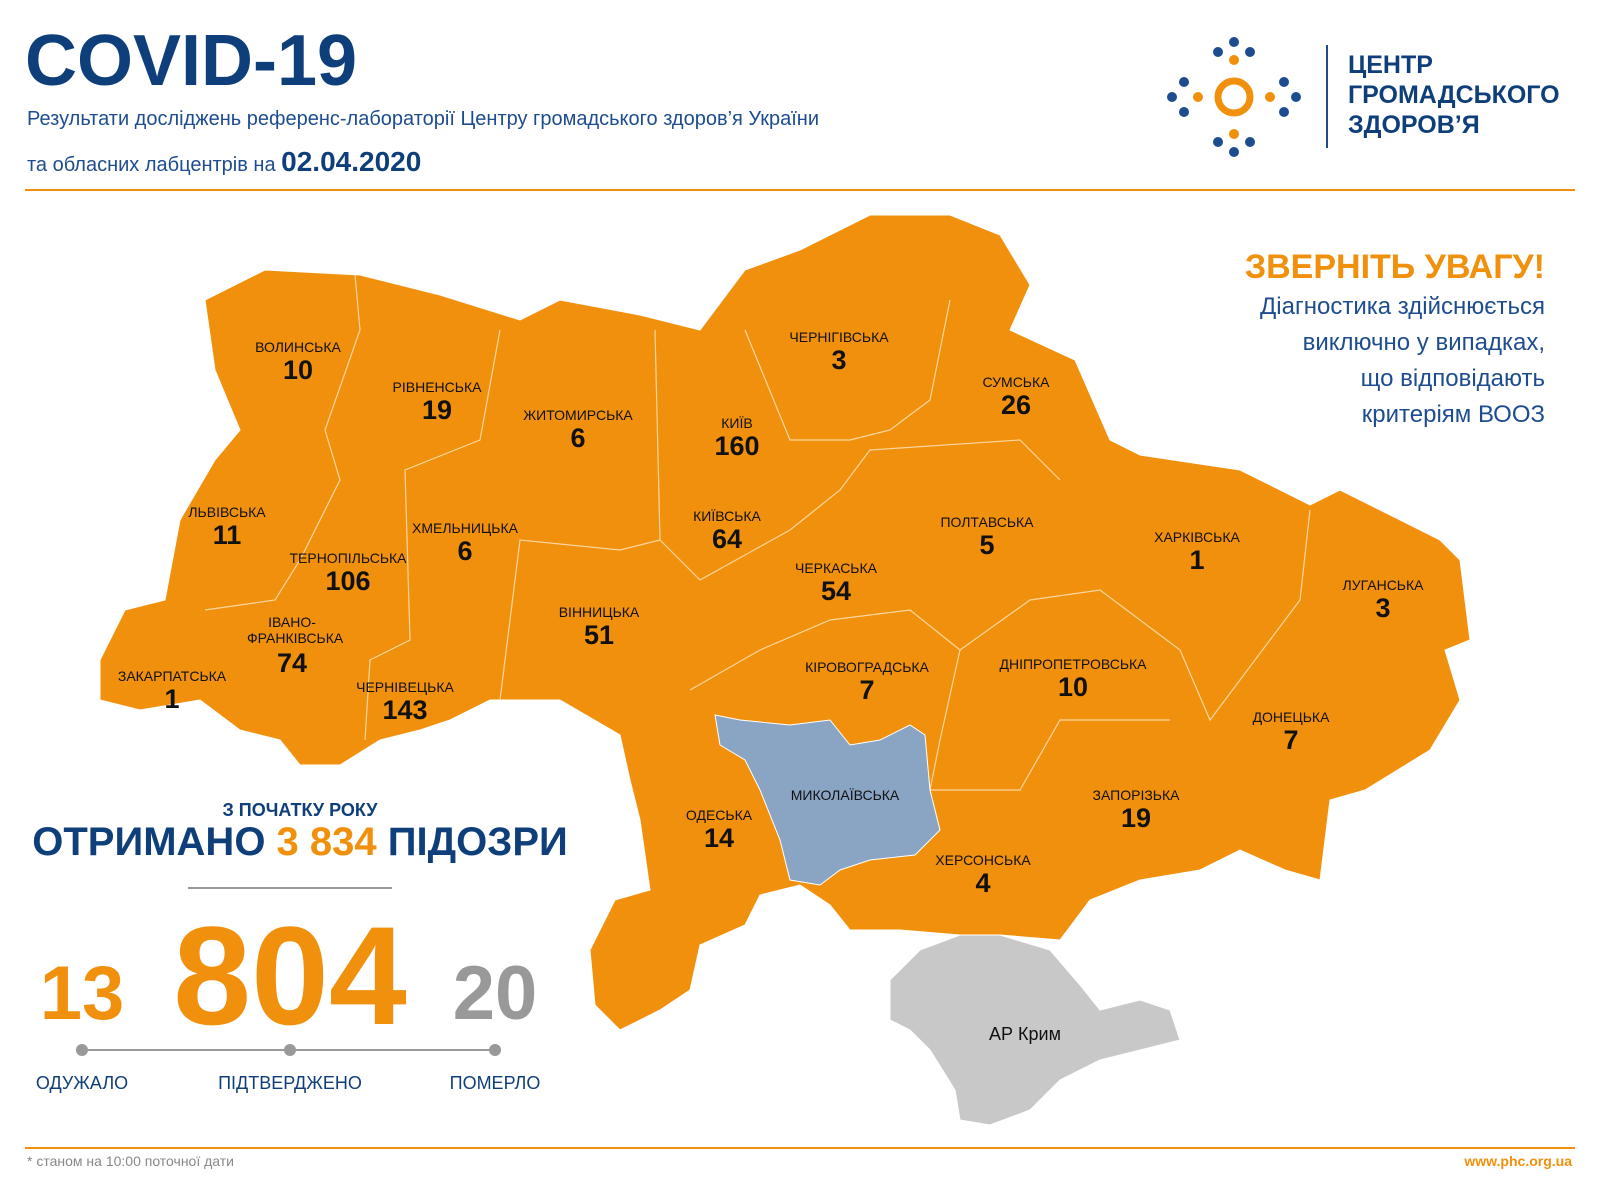 This screenshot has height=1201, width=1600. Describe the element at coordinates (477, 842) in the screenshot. I see `suspicions-label: ПІДОЗРИ` at that location.